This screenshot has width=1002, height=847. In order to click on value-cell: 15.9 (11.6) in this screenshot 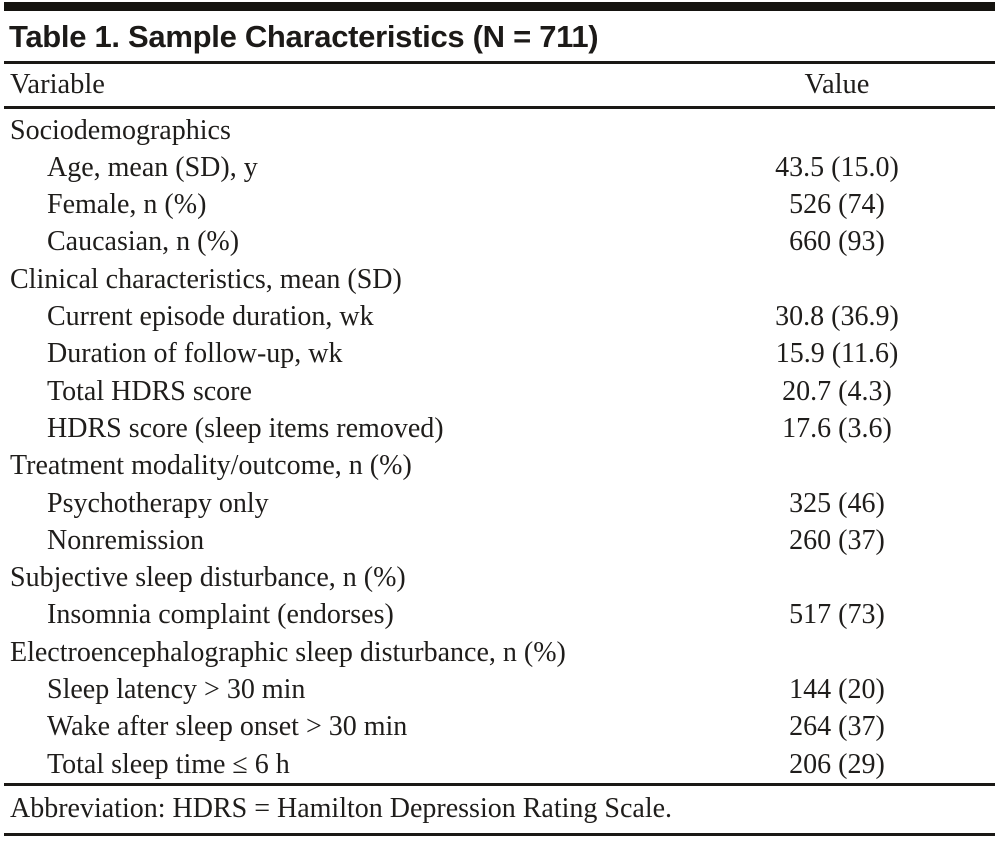, I will do `click(837, 354)`.